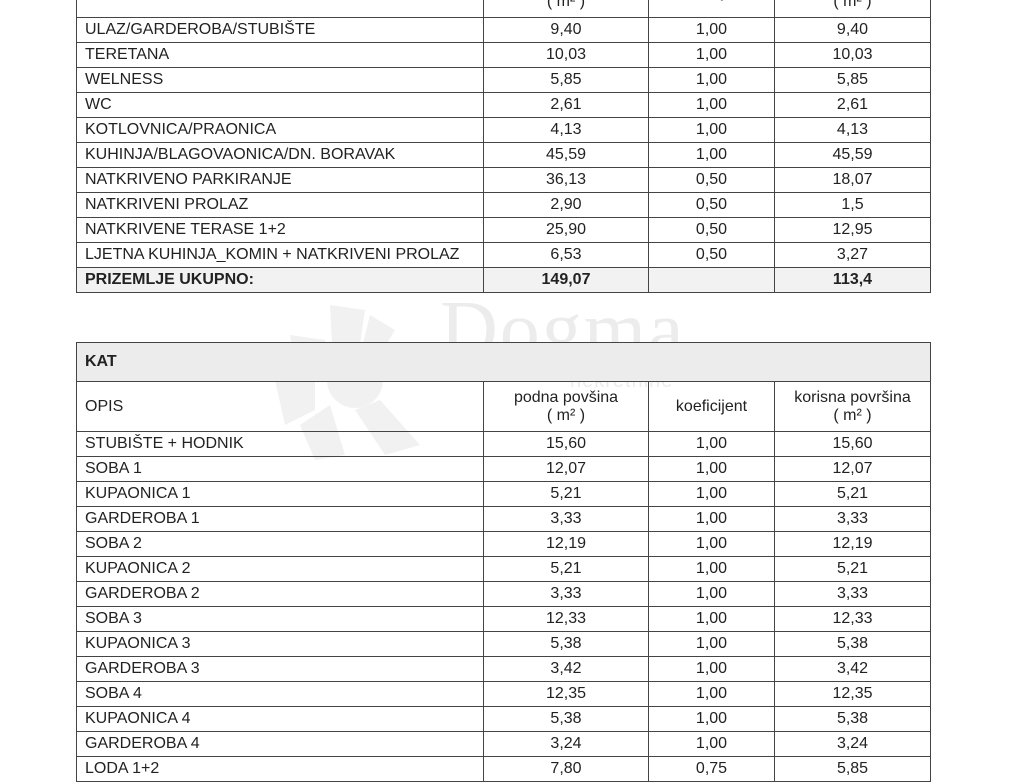 Image resolution: width=1024 pixels, height=782 pixels. Describe the element at coordinates (280, 644) in the screenshot. I see `cell-opis: KUPAONICA 3` at that location.